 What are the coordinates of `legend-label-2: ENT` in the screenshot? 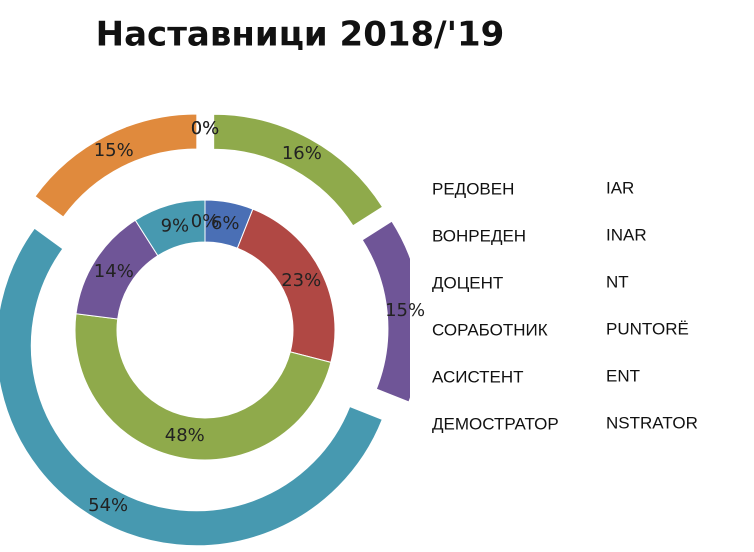 It's located at (623, 375).